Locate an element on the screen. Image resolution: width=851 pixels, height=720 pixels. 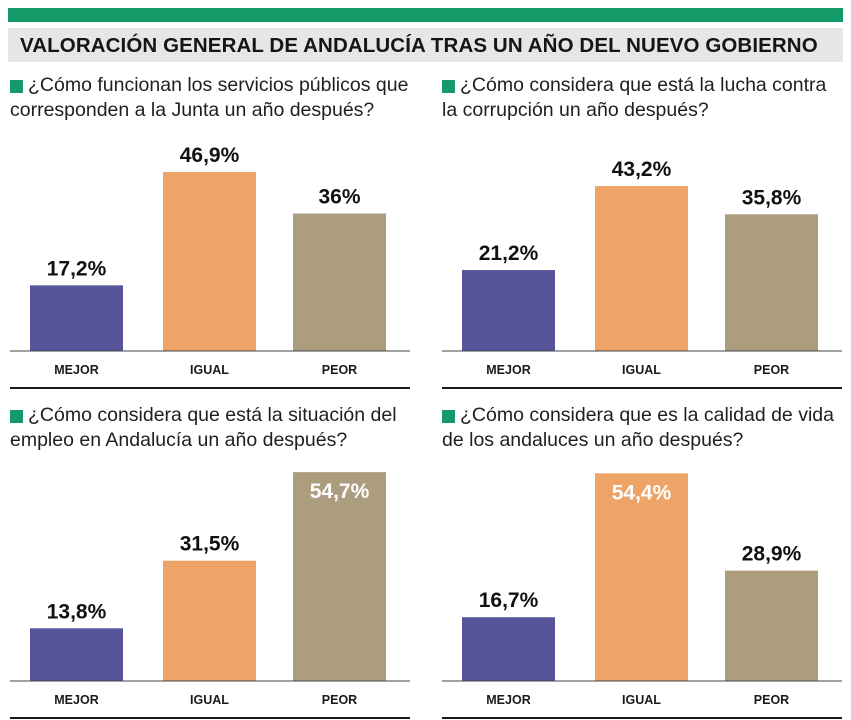
value-label: 43,2% is located at coordinates (642, 169).